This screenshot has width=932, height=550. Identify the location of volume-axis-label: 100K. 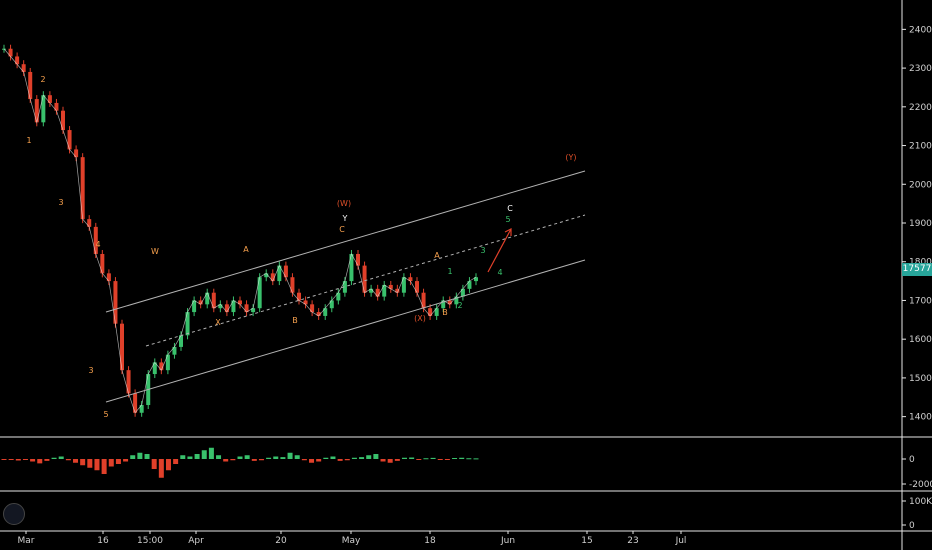
(920, 502).